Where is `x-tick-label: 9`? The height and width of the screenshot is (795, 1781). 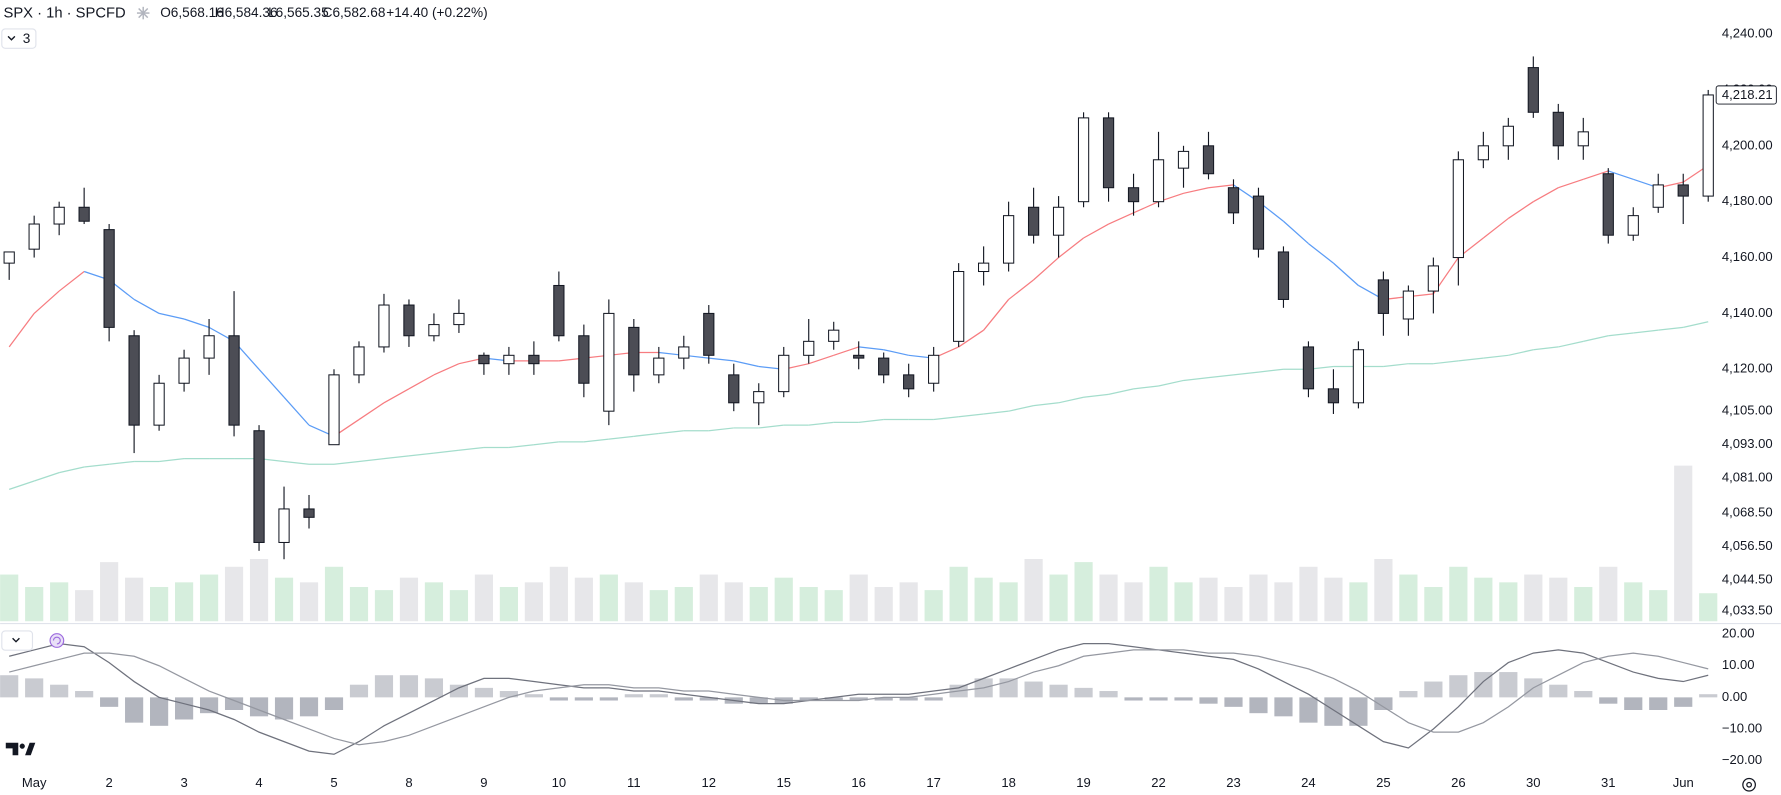
x-tick-label: 9 is located at coordinates (483, 782).